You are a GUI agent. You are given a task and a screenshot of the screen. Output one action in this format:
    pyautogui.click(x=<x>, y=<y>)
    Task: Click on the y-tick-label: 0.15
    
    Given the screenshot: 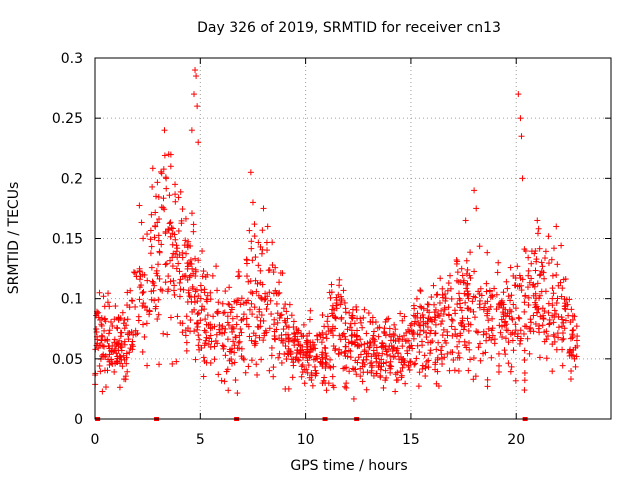 What is the action you would take?
    pyautogui.click(x=67, y=240)
    